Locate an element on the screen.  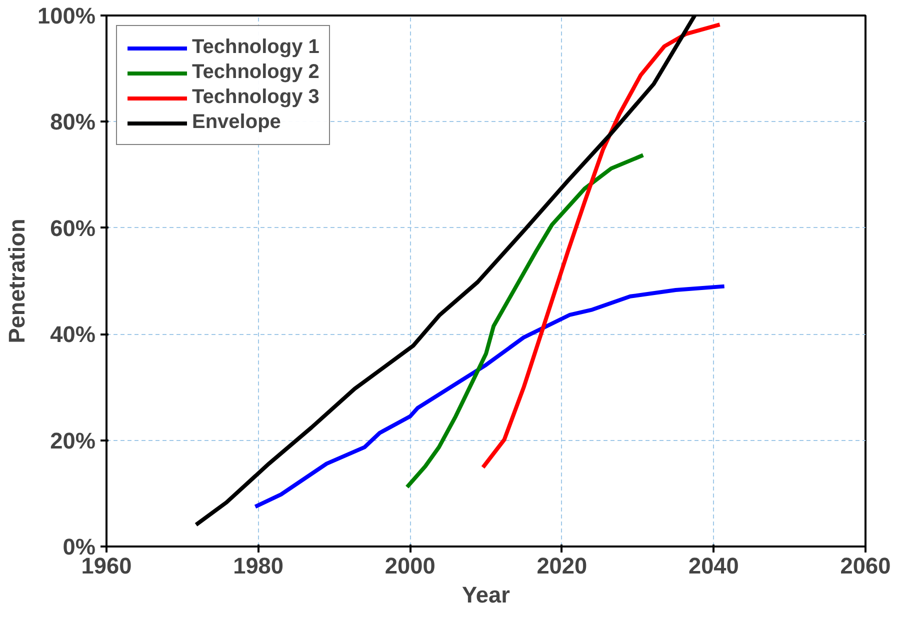
y-tick-label: 40% is located at coordinates (73, 334).